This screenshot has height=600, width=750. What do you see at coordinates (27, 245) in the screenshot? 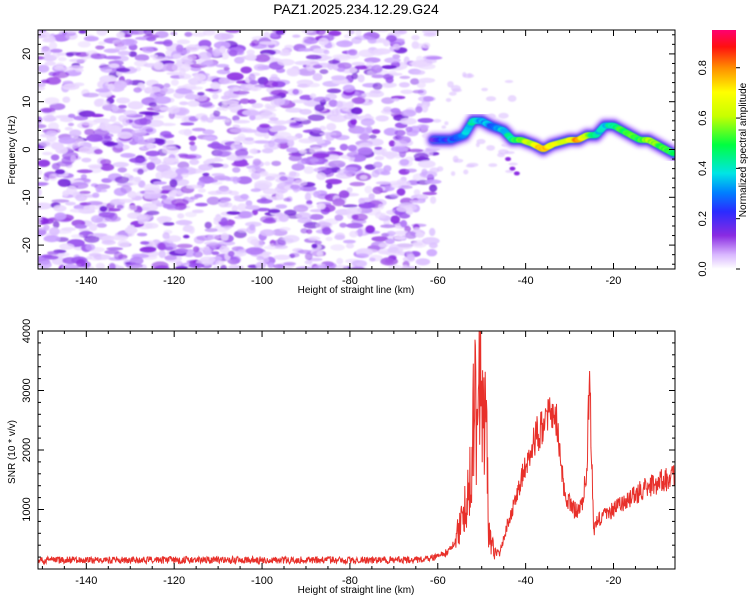
I see `spectrogram-y-tick-label: -20` at bounding box center [27, 245].